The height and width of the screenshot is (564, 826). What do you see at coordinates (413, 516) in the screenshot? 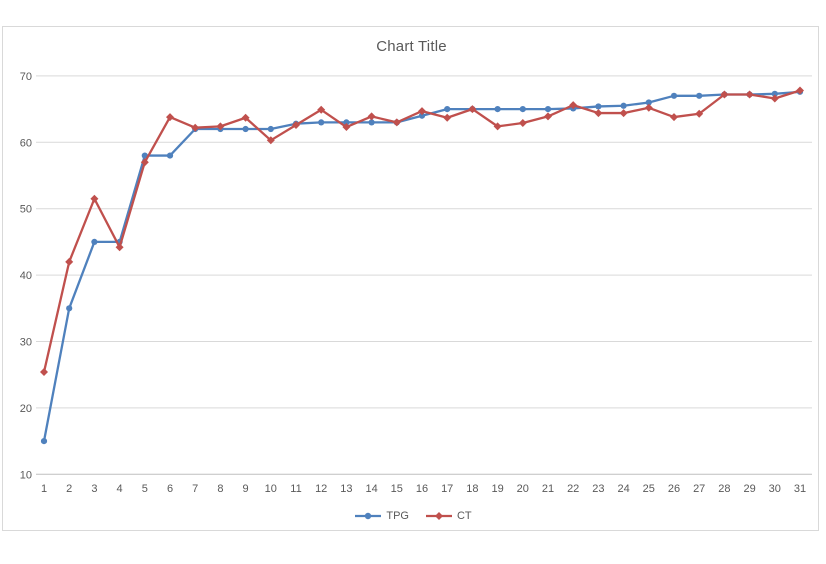
I see `legend: TPG CT` at bounding box center [413, 516].